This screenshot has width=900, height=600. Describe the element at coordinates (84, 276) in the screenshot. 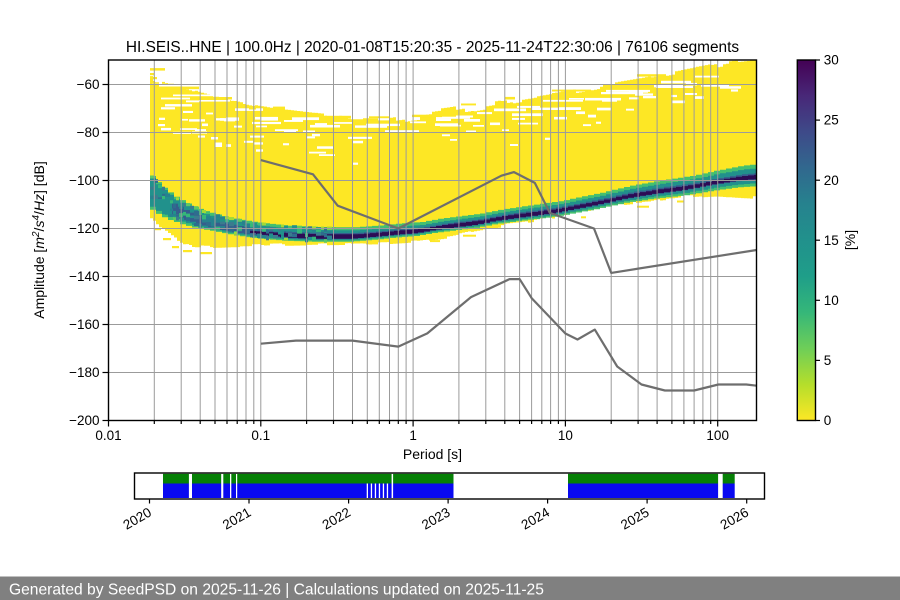

I see `svg-text: −140` at that location.